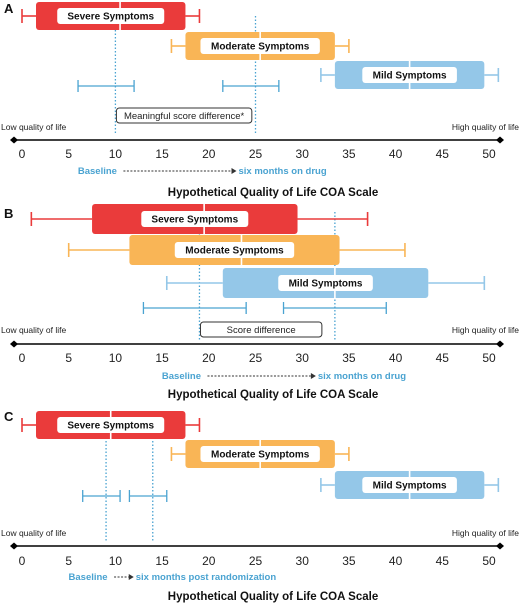  Describe the element at coordinates (9, 8) in the screenshot. I see `panel-letter: A` at that location.